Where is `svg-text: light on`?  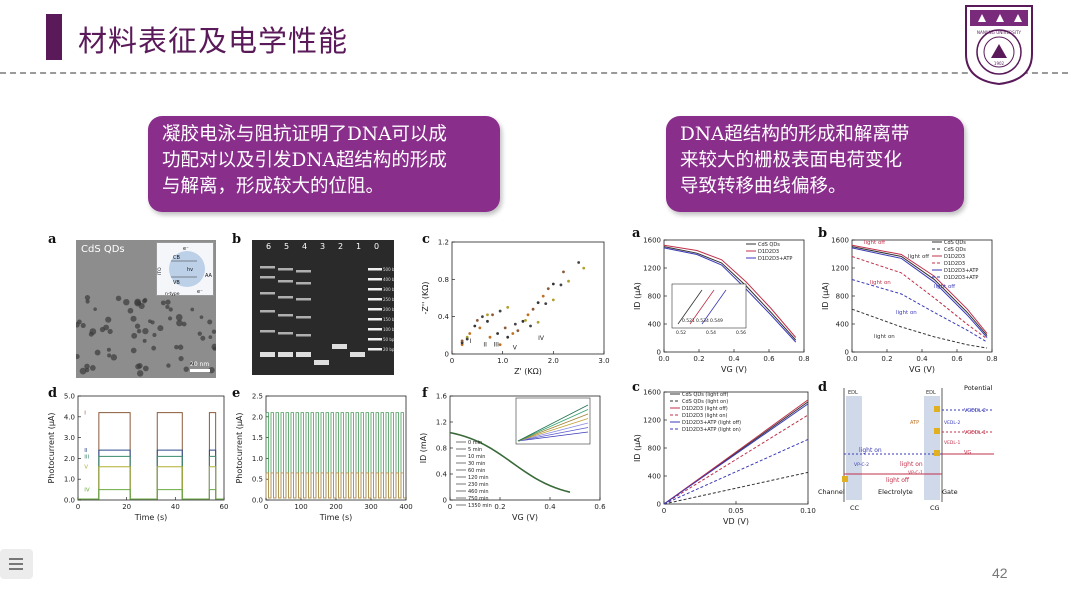 svg-text: light on is located at coordinates (911, 464).